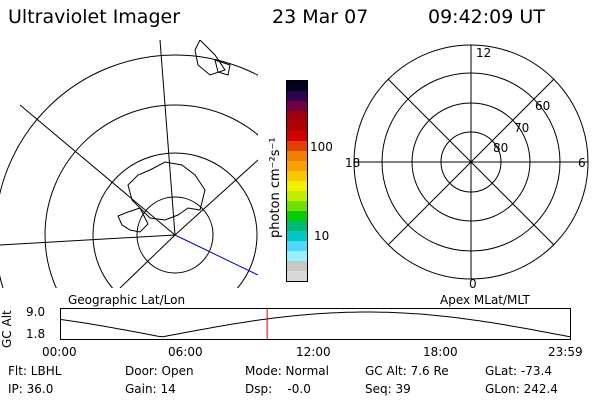 This screenshot has height=400, width=600. Describe the element at coordinates (216, 255) in the screenshot. I see `sun-direction-line` at that location.